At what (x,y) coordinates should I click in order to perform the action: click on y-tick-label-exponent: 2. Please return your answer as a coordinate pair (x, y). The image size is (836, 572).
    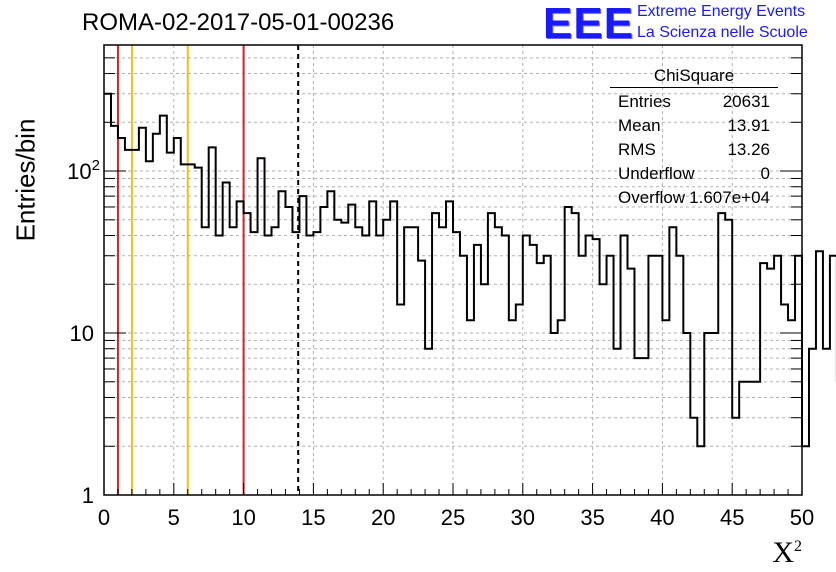
    Looking at the image, I should click on (96, 165).